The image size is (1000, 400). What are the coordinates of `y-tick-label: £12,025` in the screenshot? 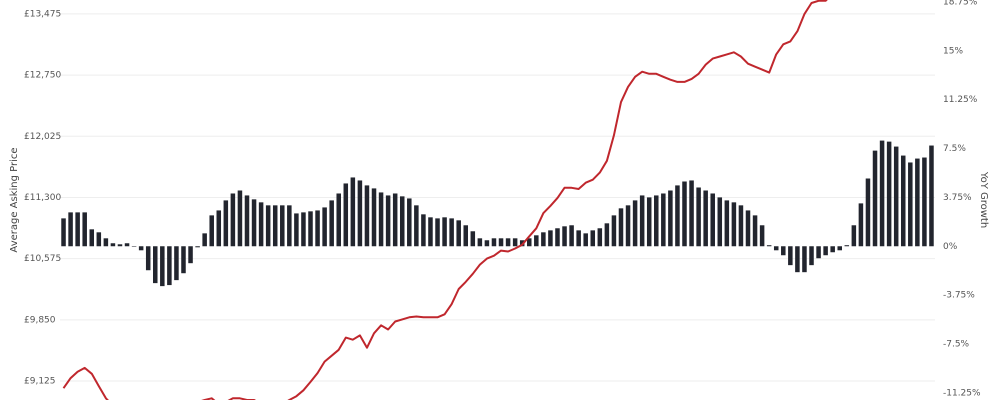 It's located at (42, 137).